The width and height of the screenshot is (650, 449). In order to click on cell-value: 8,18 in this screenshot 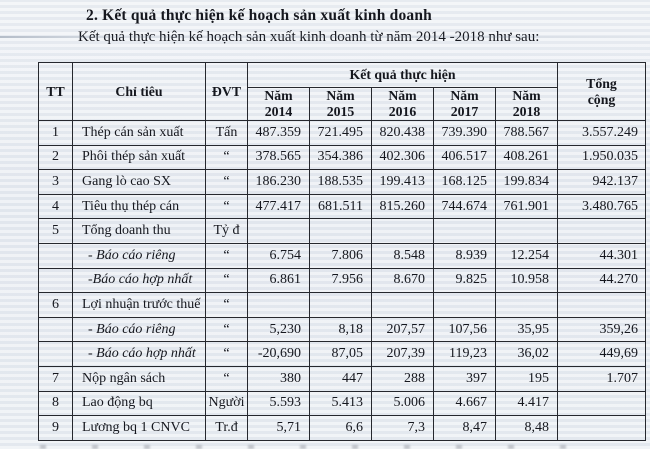, I will do `click(340, 329)`.